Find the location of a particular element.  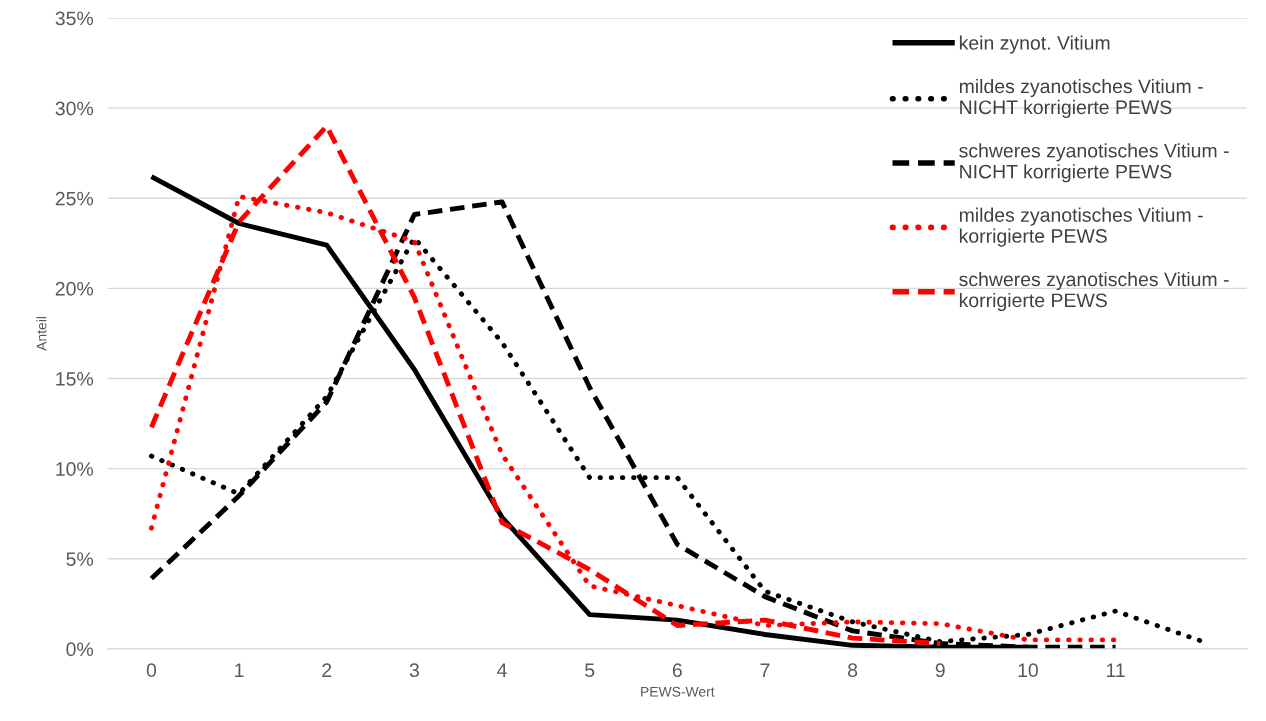

x-tick-label: 6 is located at coordinates (677, 670).